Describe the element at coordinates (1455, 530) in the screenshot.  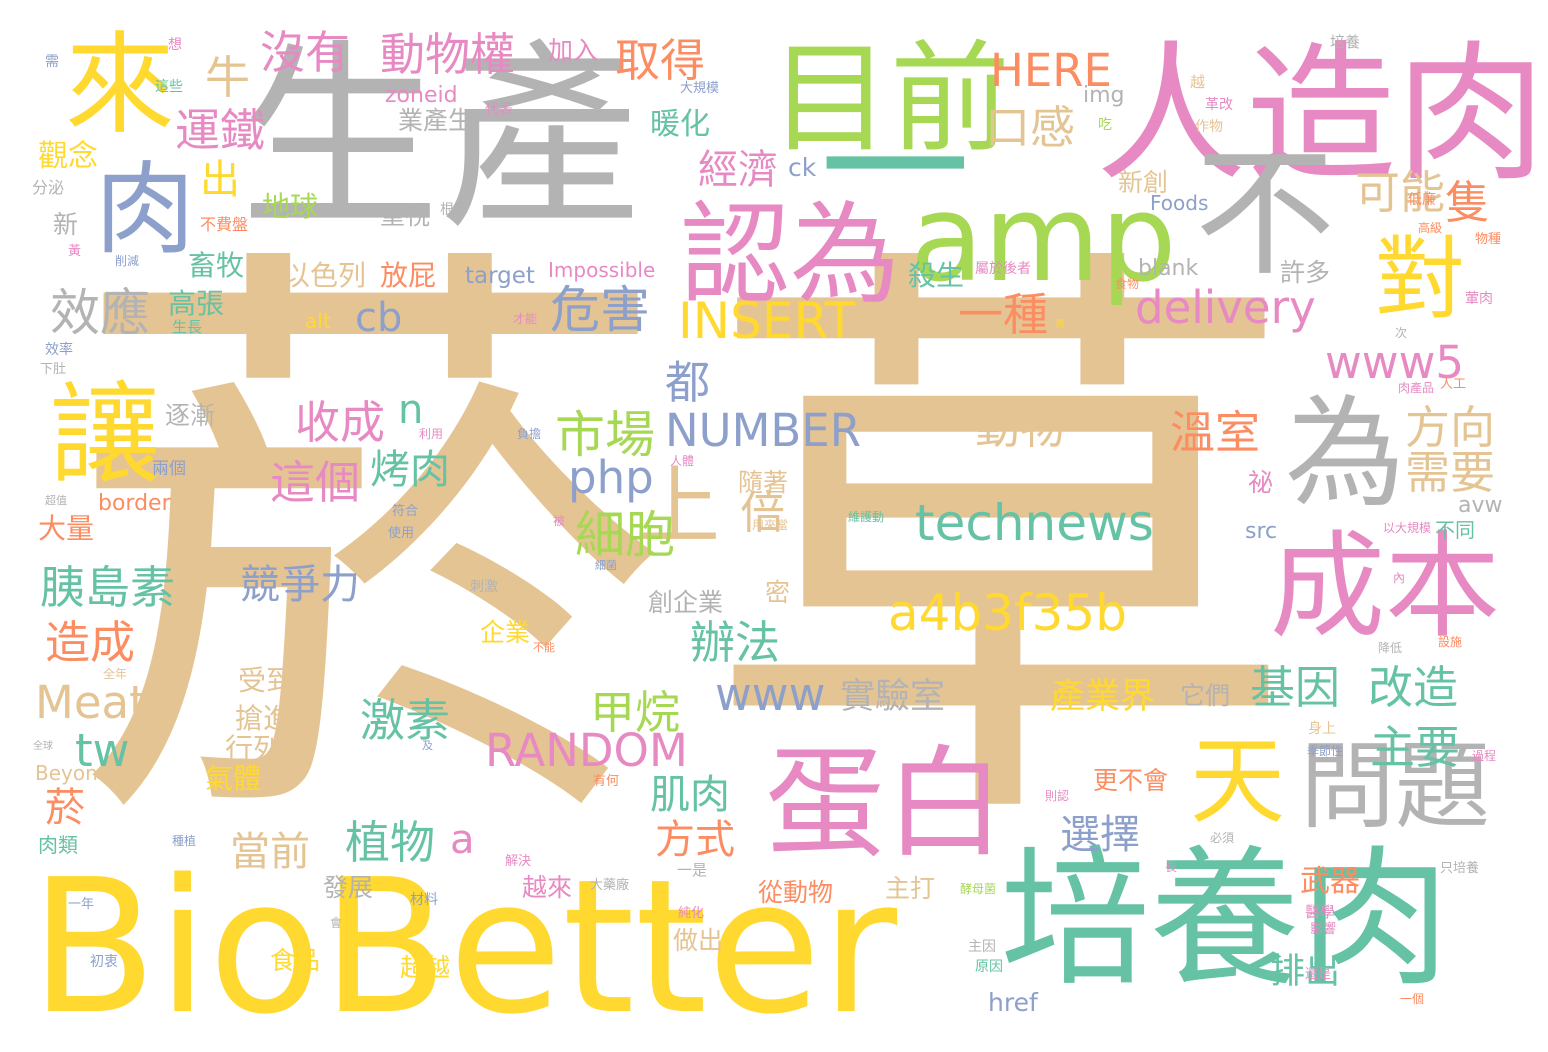
I see `word-126: 不同` at that location.